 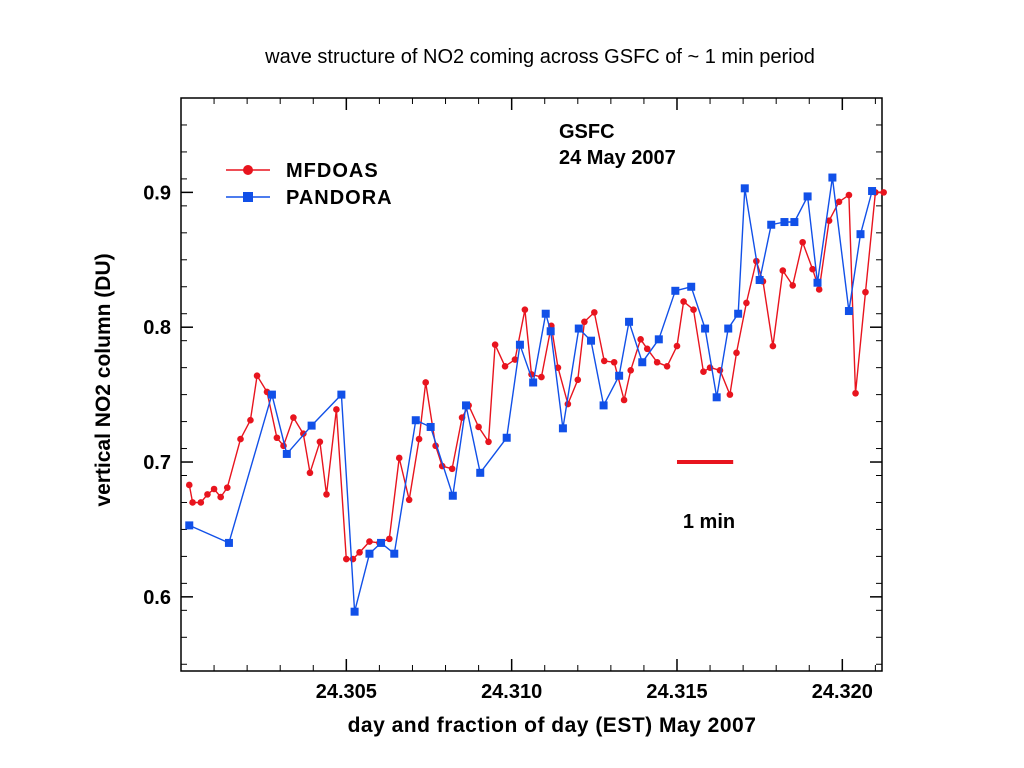 What do you see at coordinates (248, 197) in the screenshot?
I see `legend-pandora-marker` at bounding box center [248, 197].